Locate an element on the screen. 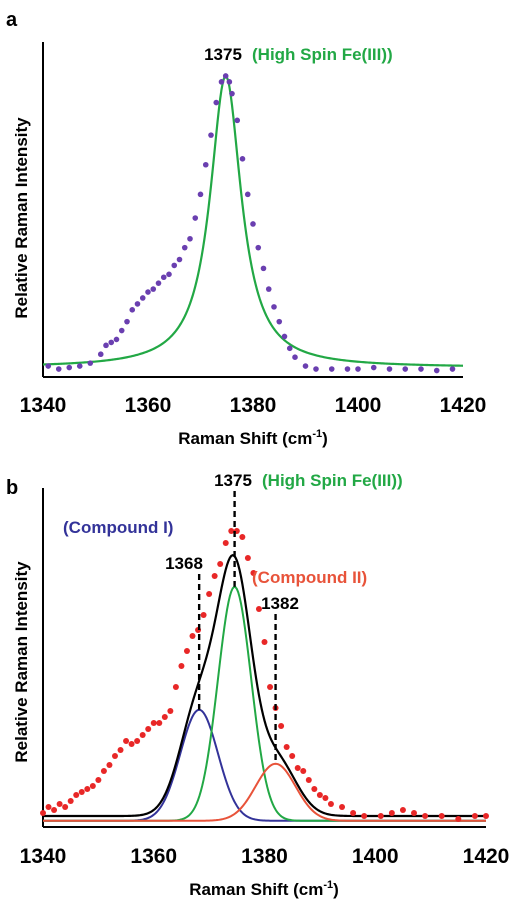 This screenshot has width=522, height=909. panel-a-x-axis-title: Raman Shift (cm-1) is located at coordinates (253, 438).